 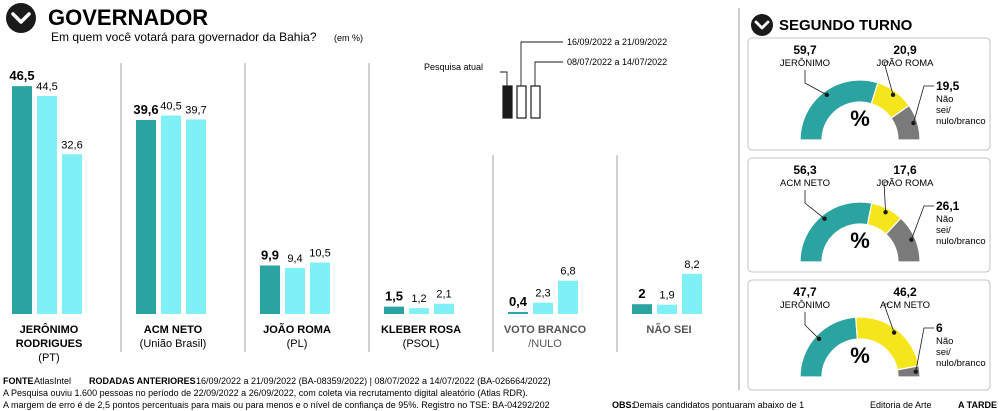 What do you see at coordinates (691, 265) in the screenshot?
I see `bar-value-label: 8,2` at bounding box center [691, 265].